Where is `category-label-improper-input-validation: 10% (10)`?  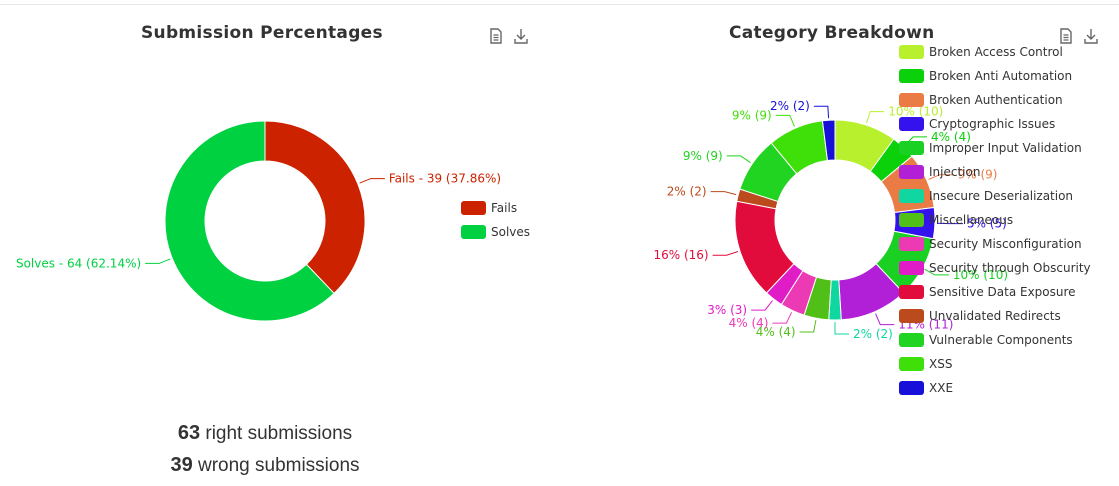
category-label-improper-input-validation: 10% (10) is located at coordinates (980, 275).